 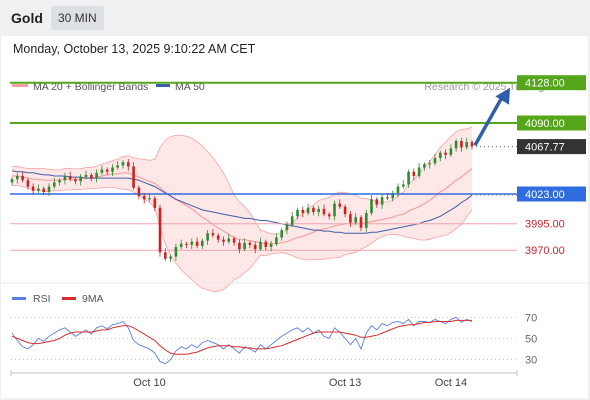 What do you see at coordinates (27, 18) in the screenshot?
I see `instrument-title: Gold` at bounding box center [27, 18].